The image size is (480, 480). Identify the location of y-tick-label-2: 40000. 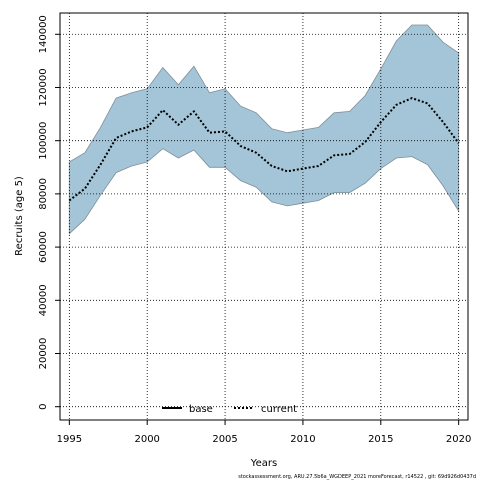
(43, 300).